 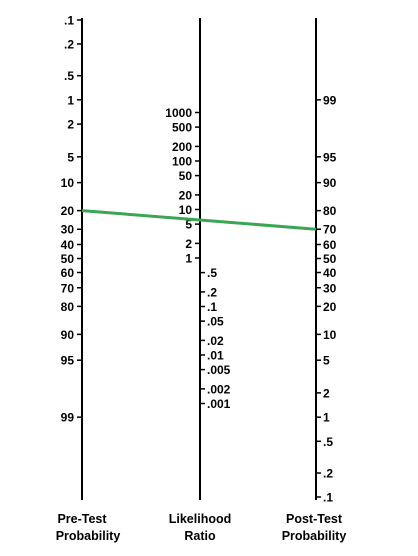 I want to click on posttest-tick-label: 90, so click(x=330, y=183).